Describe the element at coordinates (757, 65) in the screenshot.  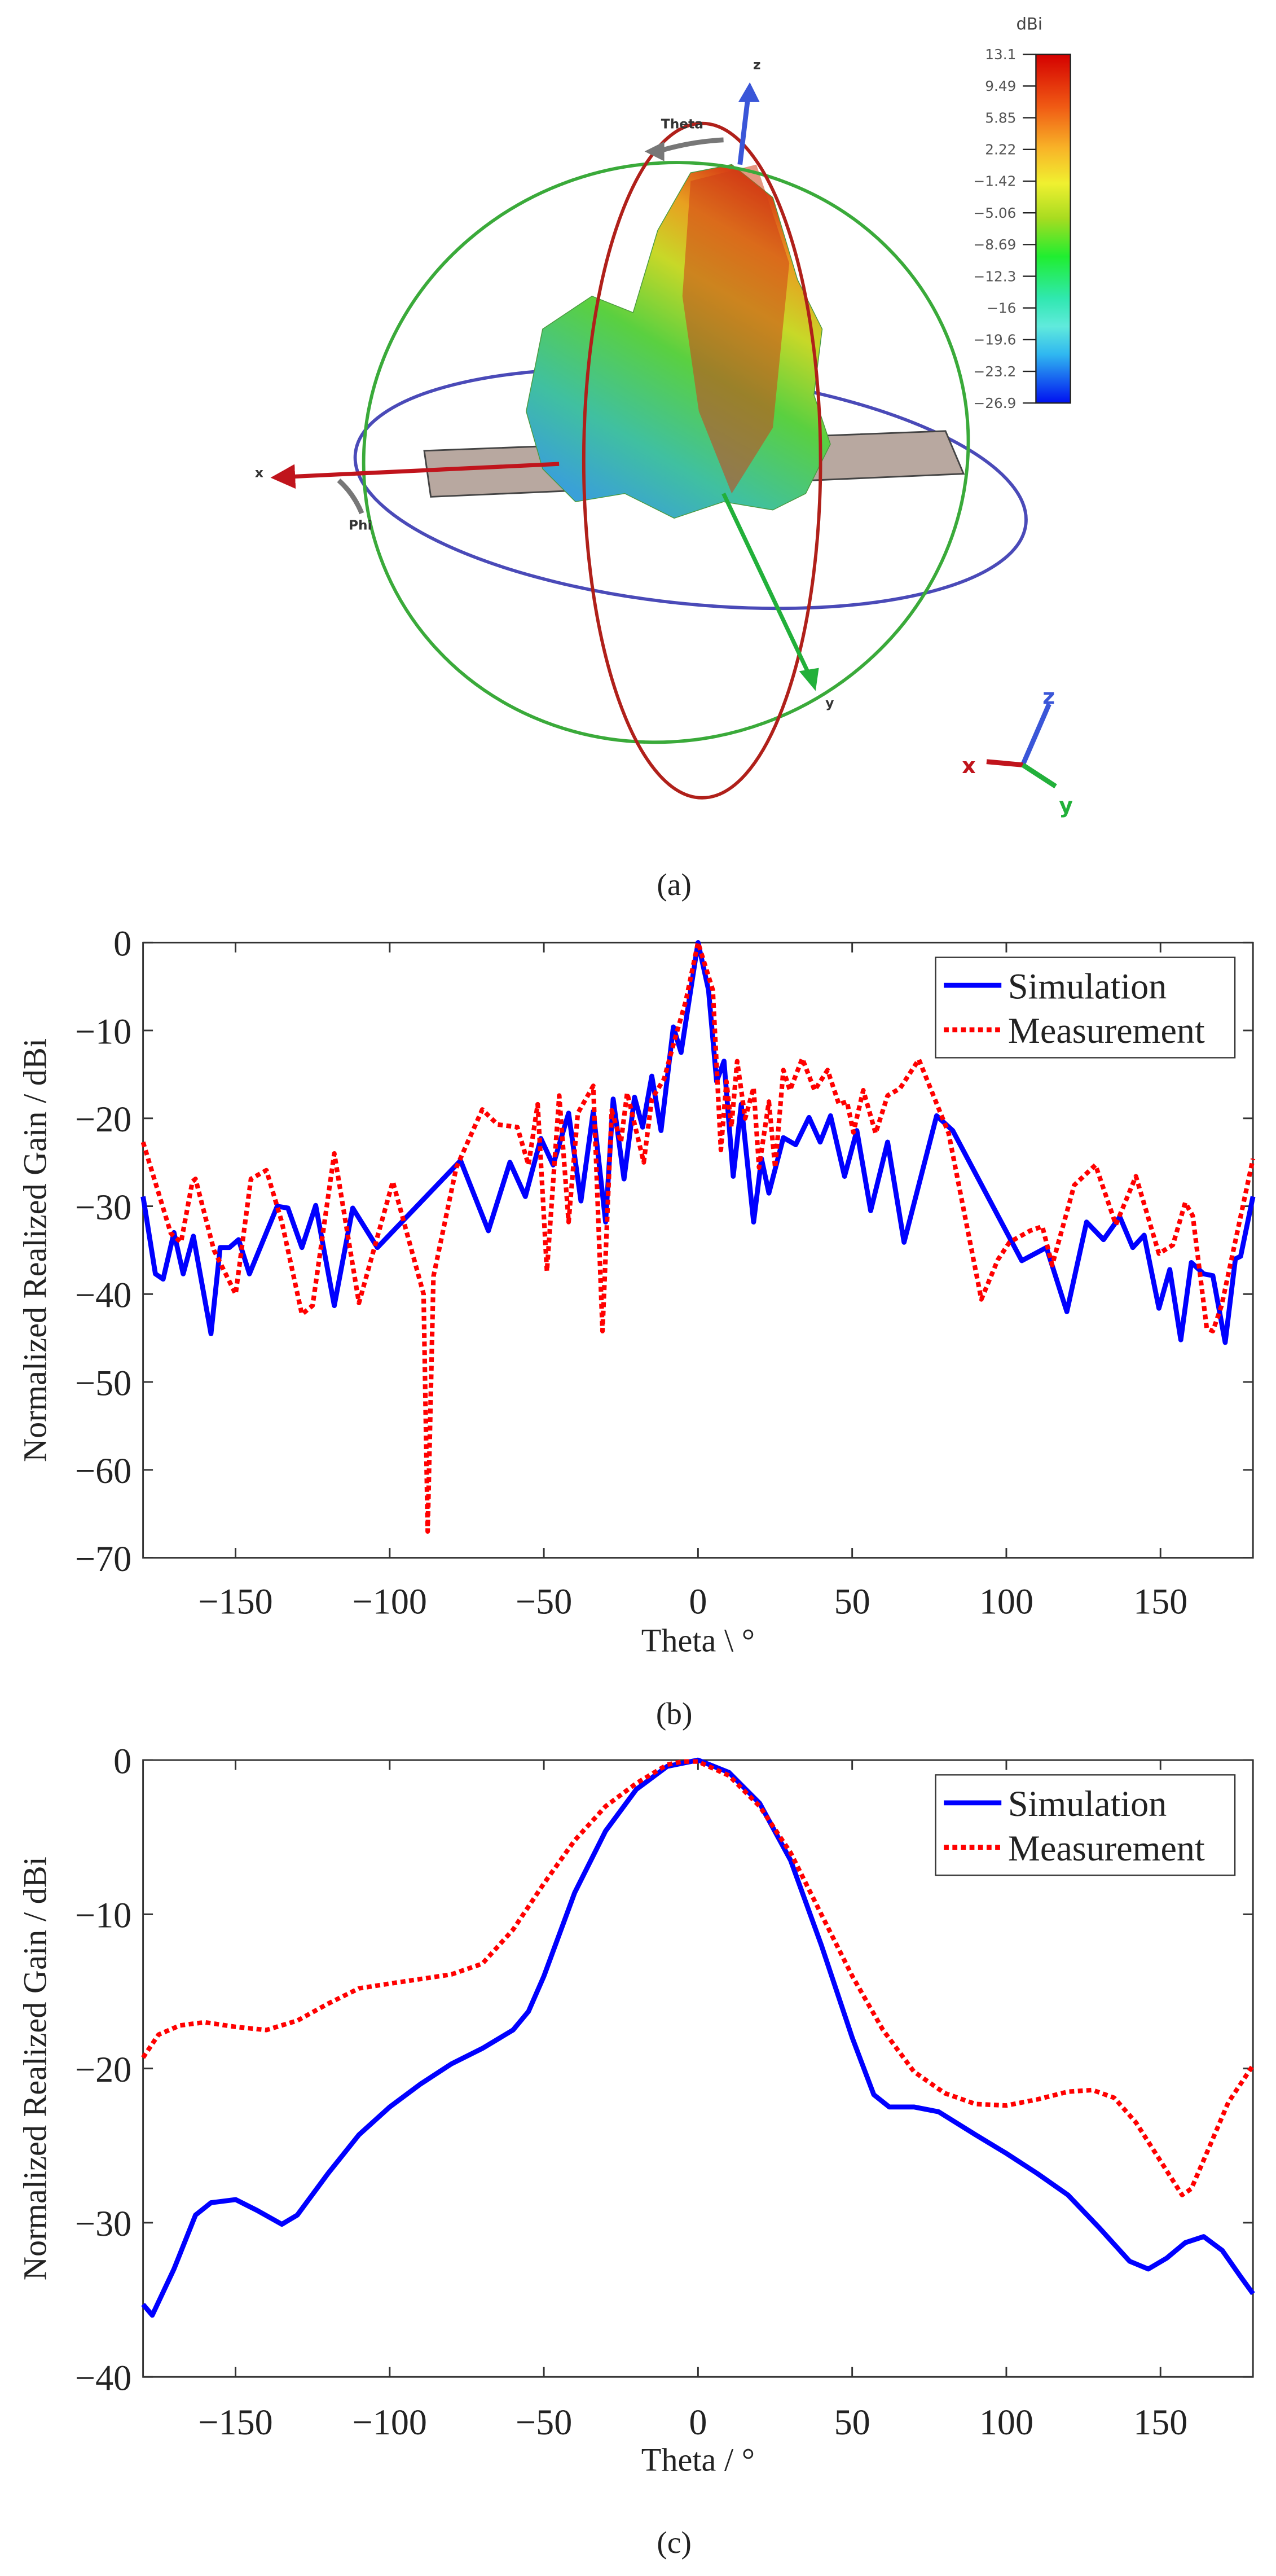
I see `axis-label-z: z` at that location.